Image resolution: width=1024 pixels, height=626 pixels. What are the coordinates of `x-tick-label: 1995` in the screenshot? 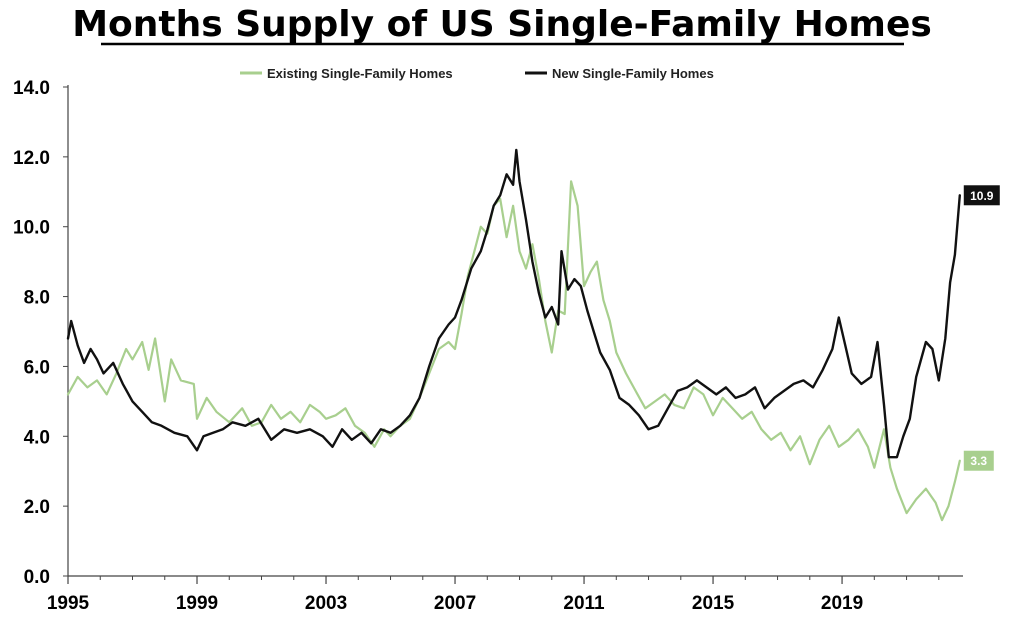 It's located at (68, 603).